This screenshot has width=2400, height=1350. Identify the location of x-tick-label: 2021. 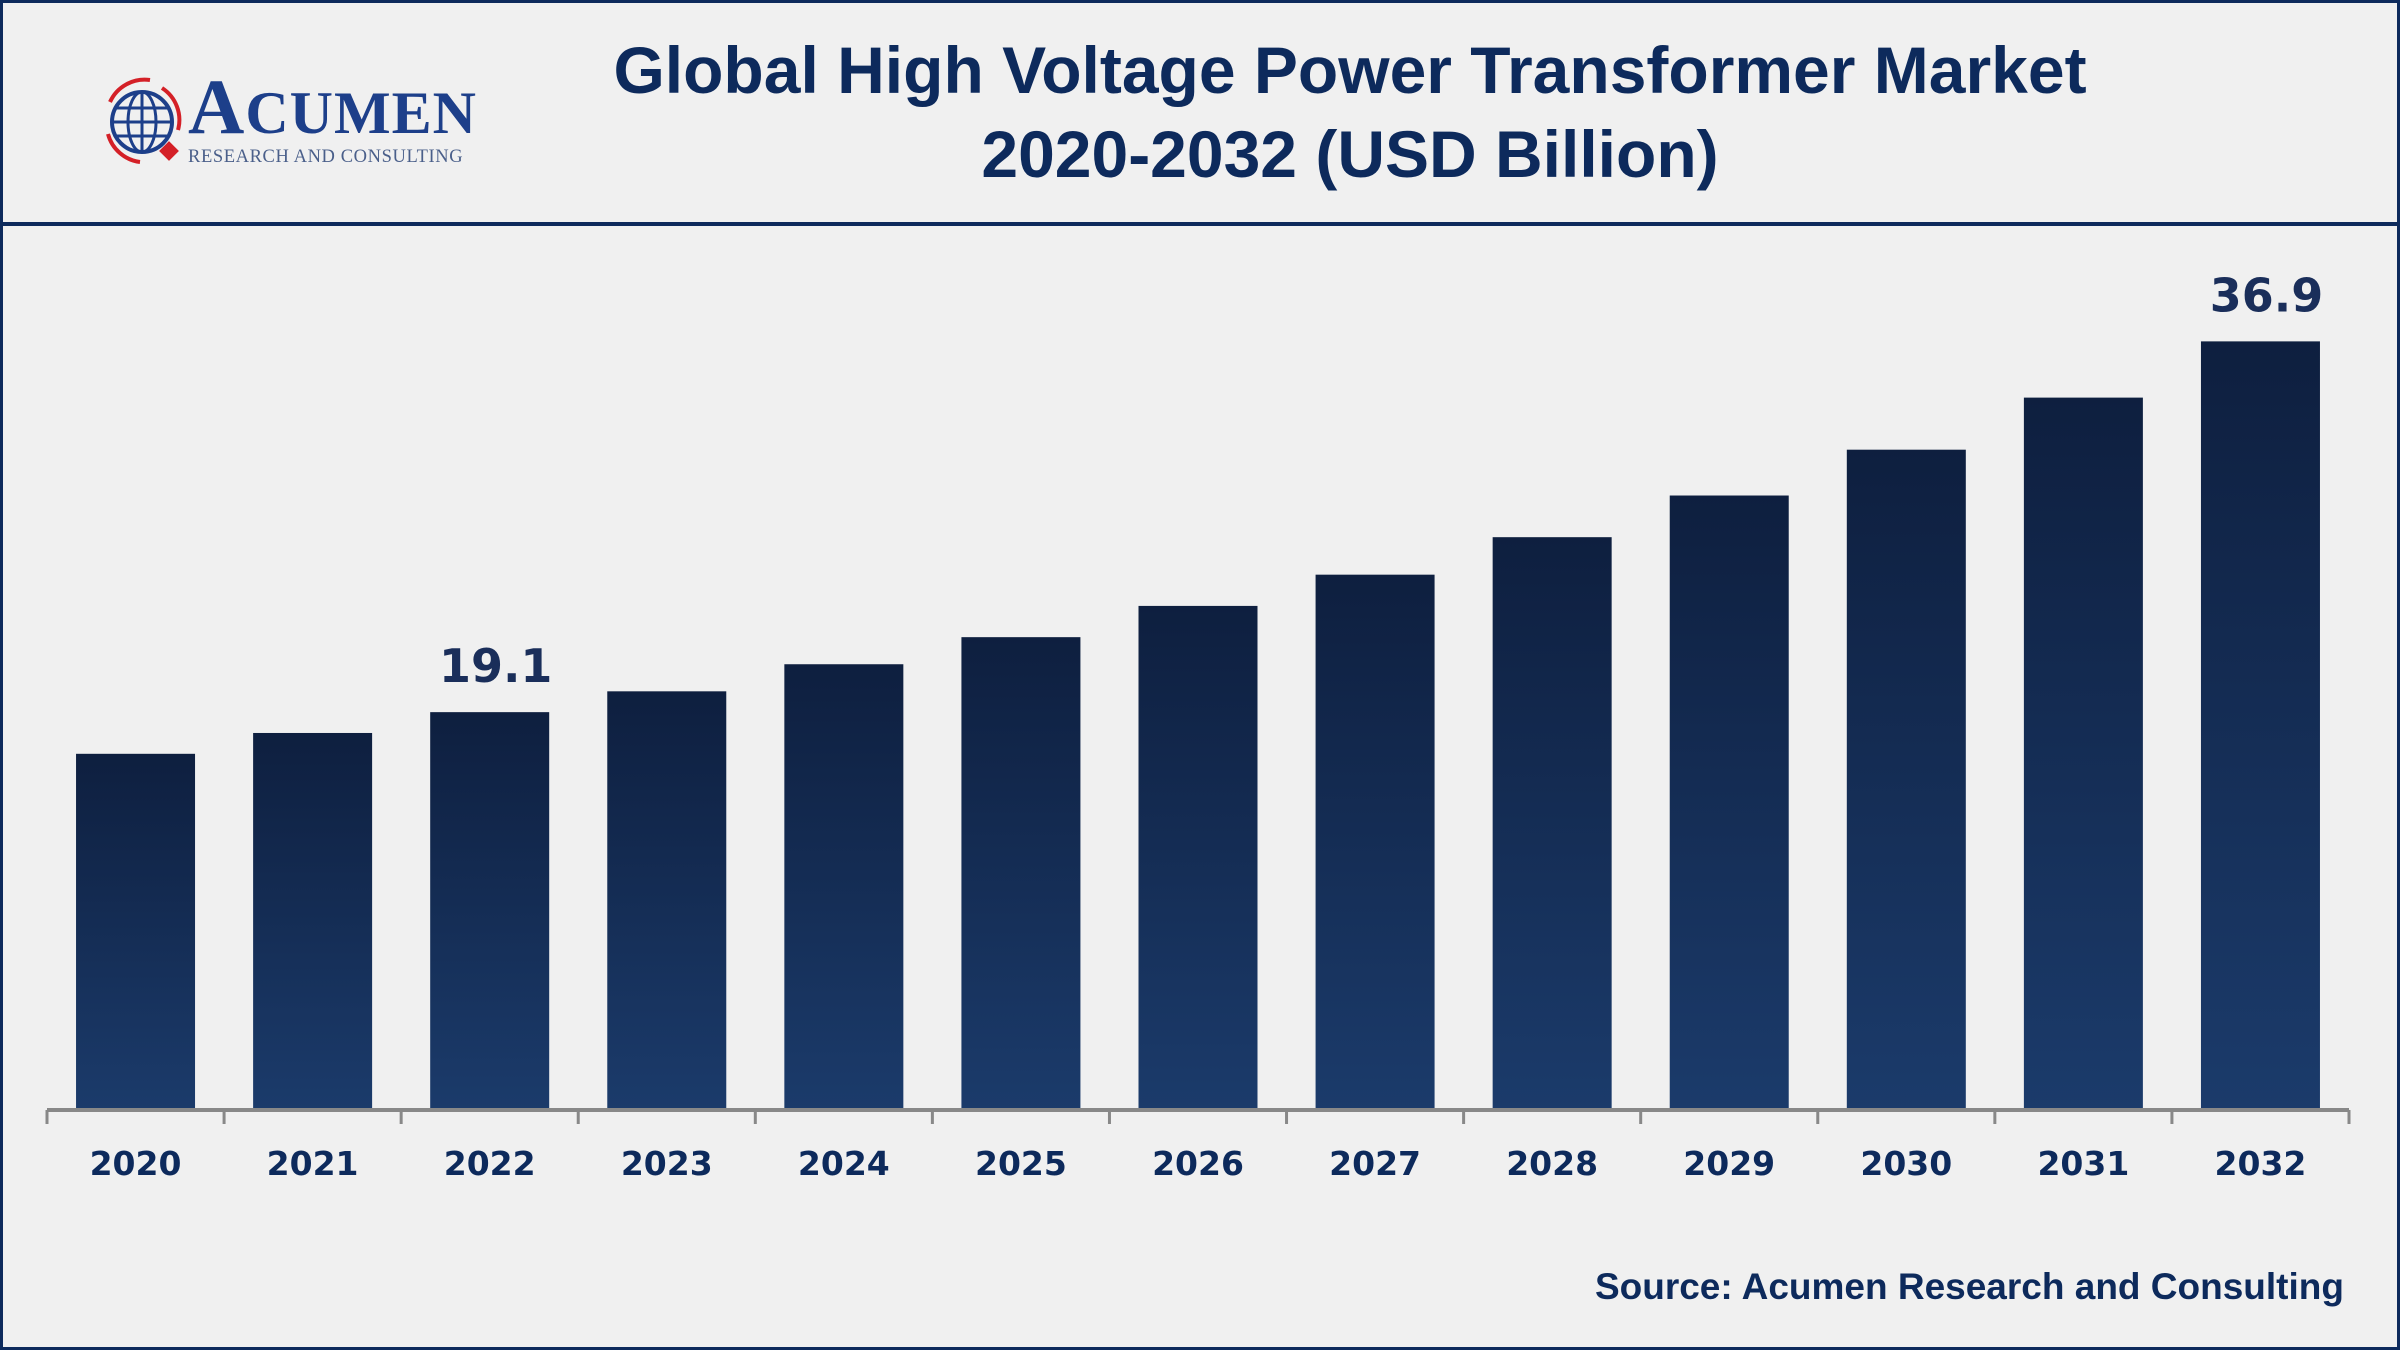
(313, 1163).